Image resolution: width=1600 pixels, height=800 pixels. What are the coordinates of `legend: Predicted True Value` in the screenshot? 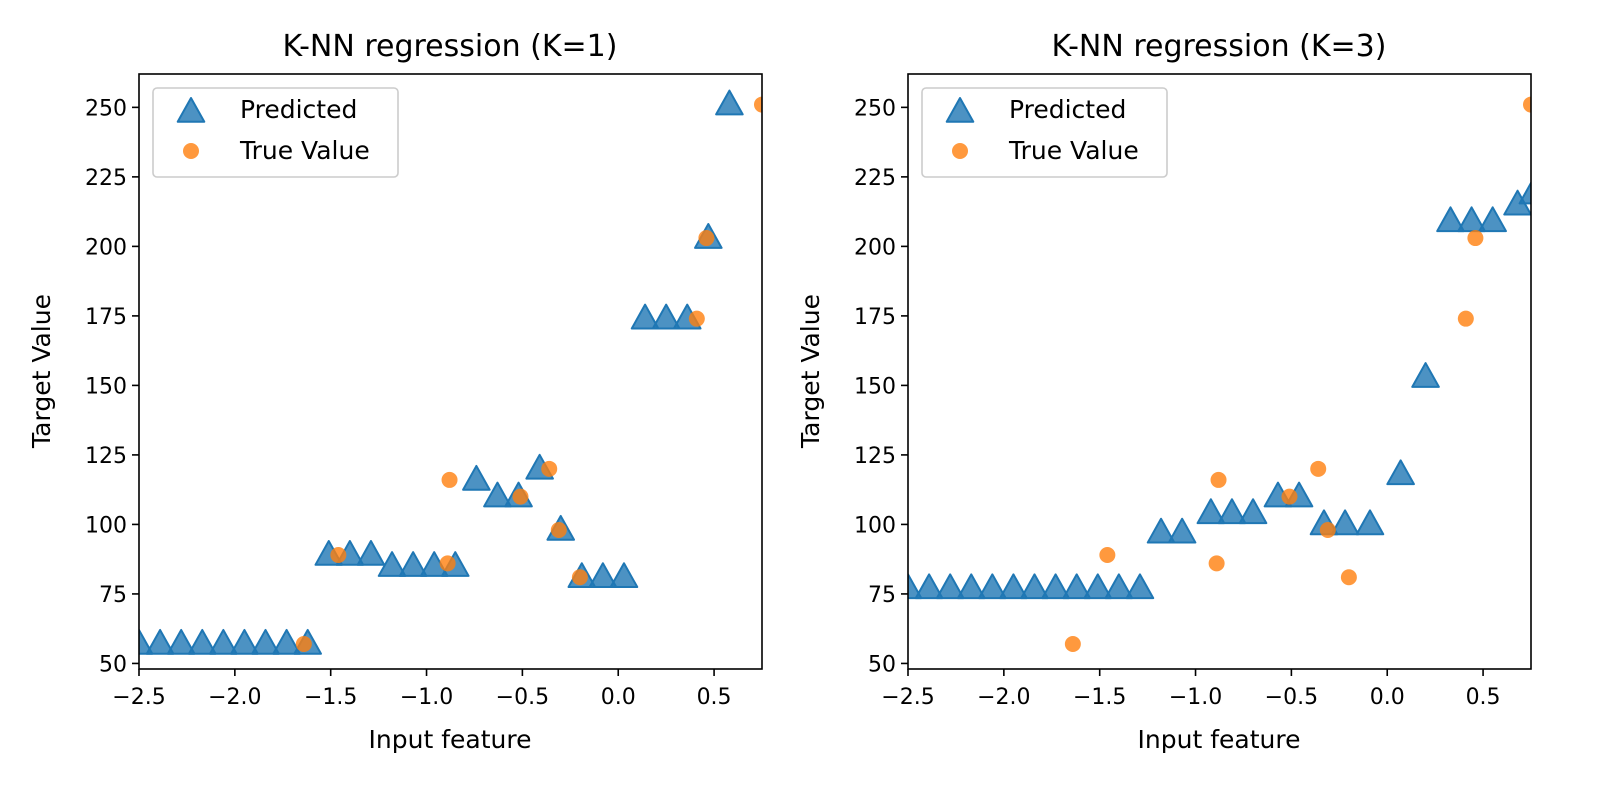 It's located at (275, 132).